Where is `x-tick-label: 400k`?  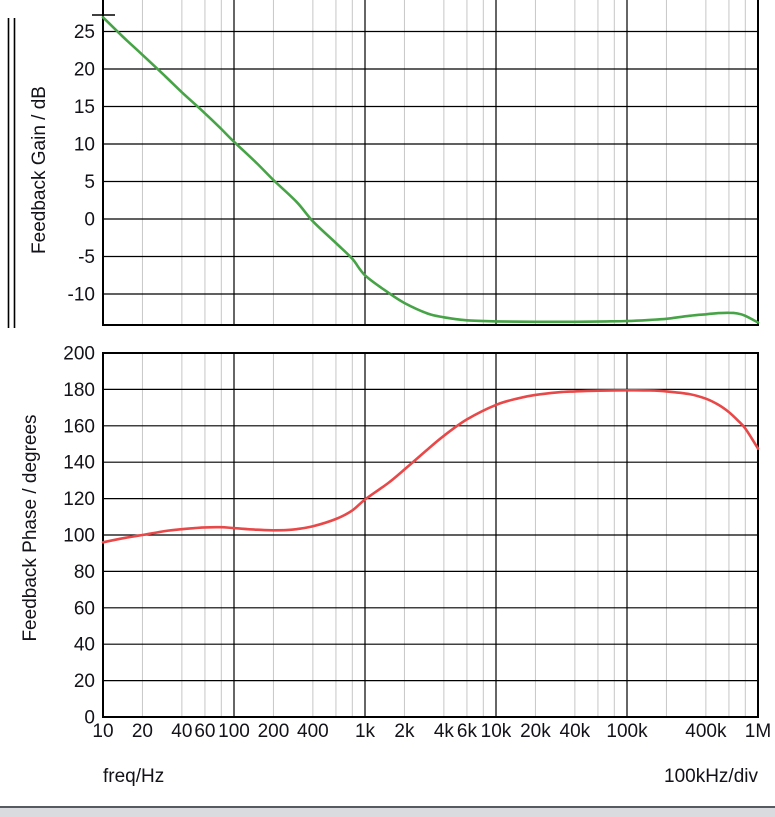 x-tick-label: 400k is located at coordinates (706, 731).